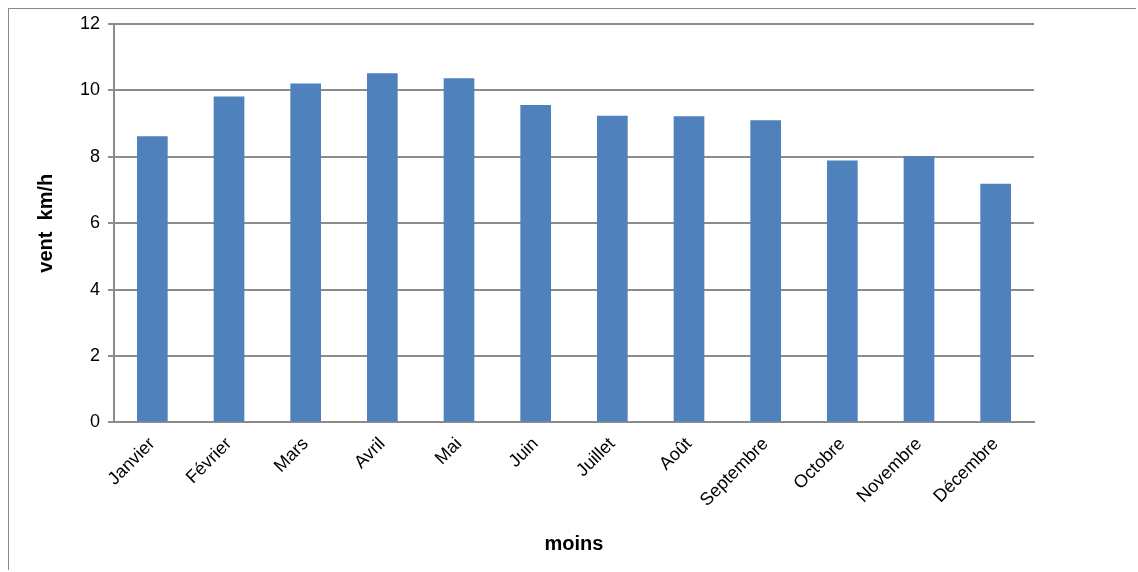 The width and height of the screenshot is (1138, 572). What do you see at coordinates (523, 452) in the screenshot?
I see `x-tick-label: Juin` at bounding box center [523, 452].